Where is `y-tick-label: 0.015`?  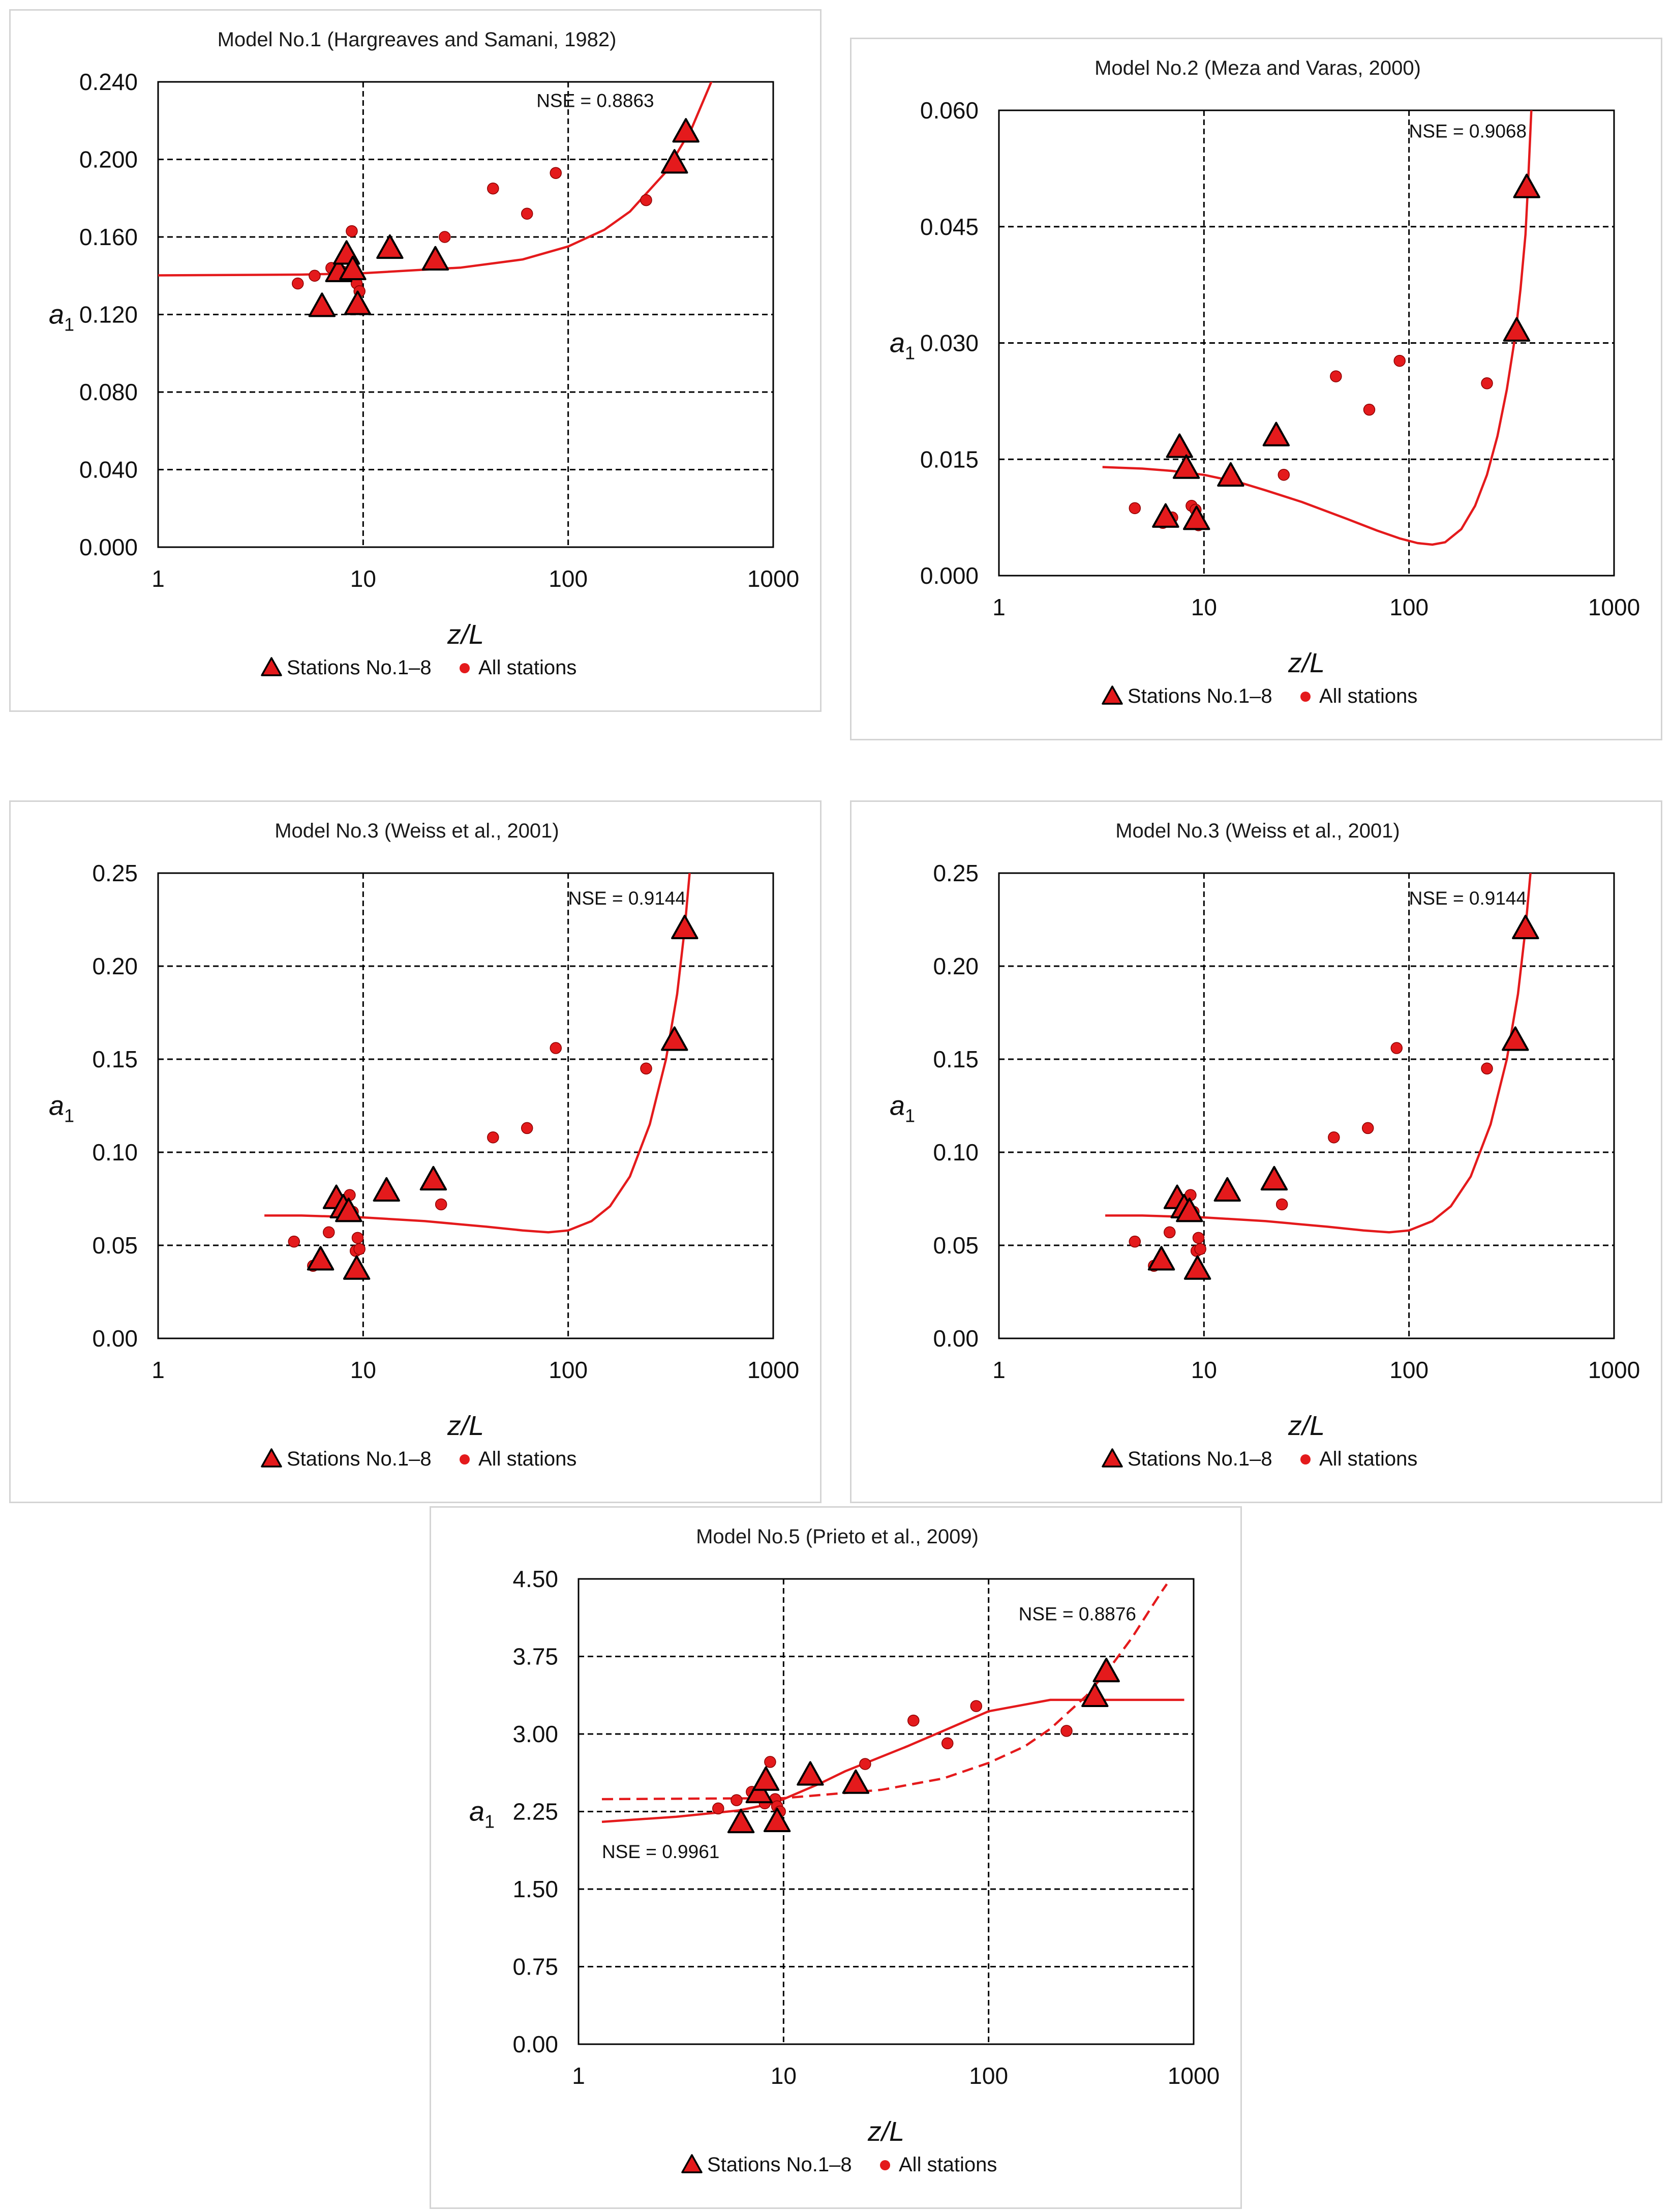
y-tick-label: 0.015 is located at coordinates (949, 459).